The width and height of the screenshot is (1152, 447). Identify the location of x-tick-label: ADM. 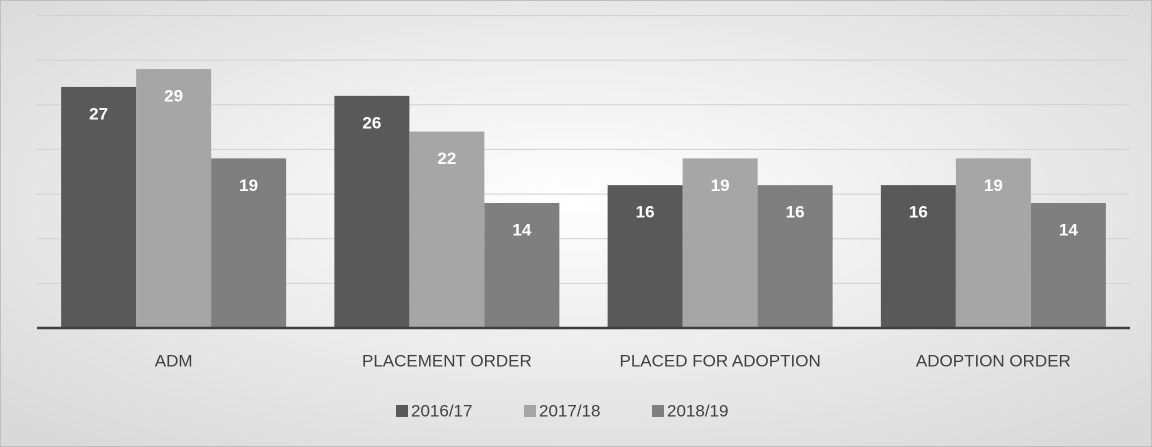
(174, 360).